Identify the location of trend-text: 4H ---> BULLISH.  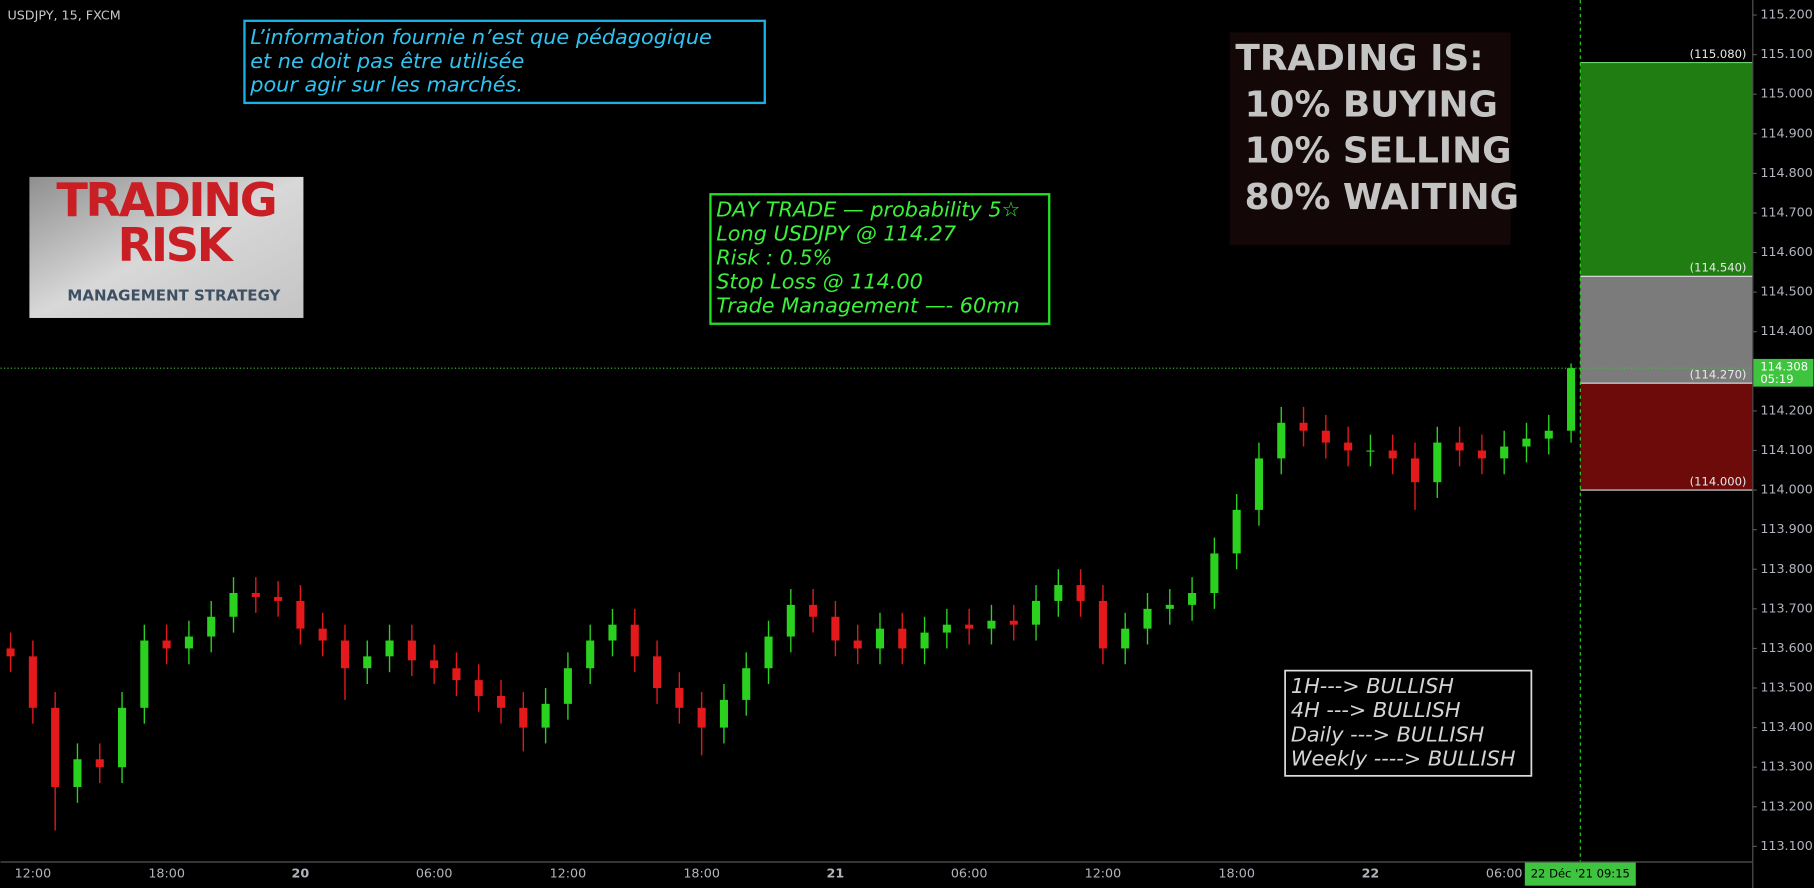
(1376, 710).